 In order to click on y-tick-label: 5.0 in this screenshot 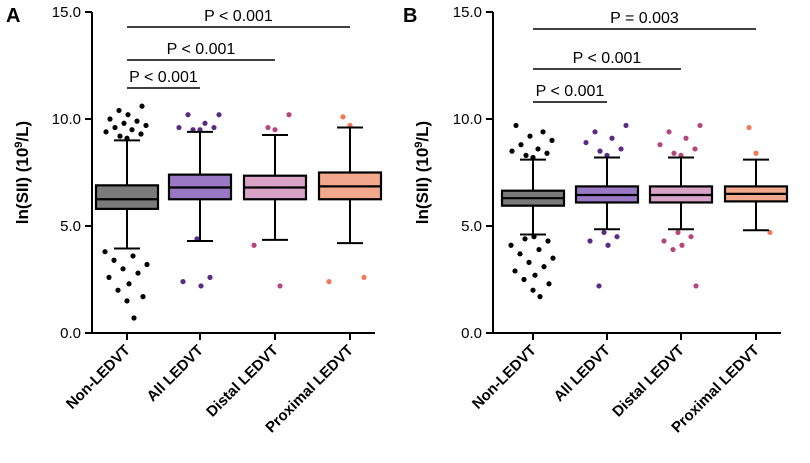, I will do `click(70, 226)`.